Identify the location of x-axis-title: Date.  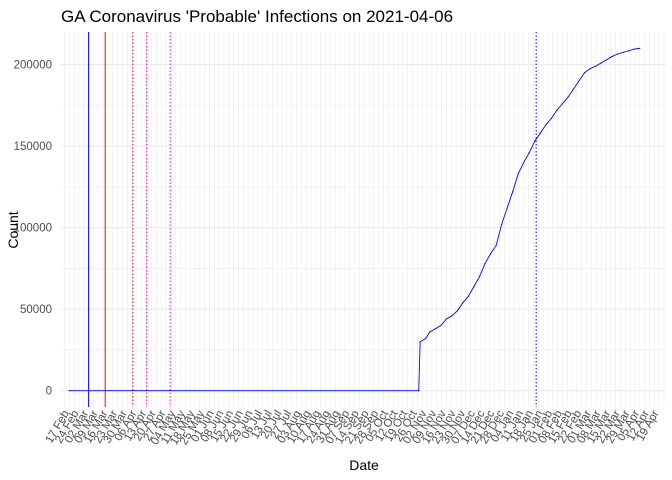
(364, 465).